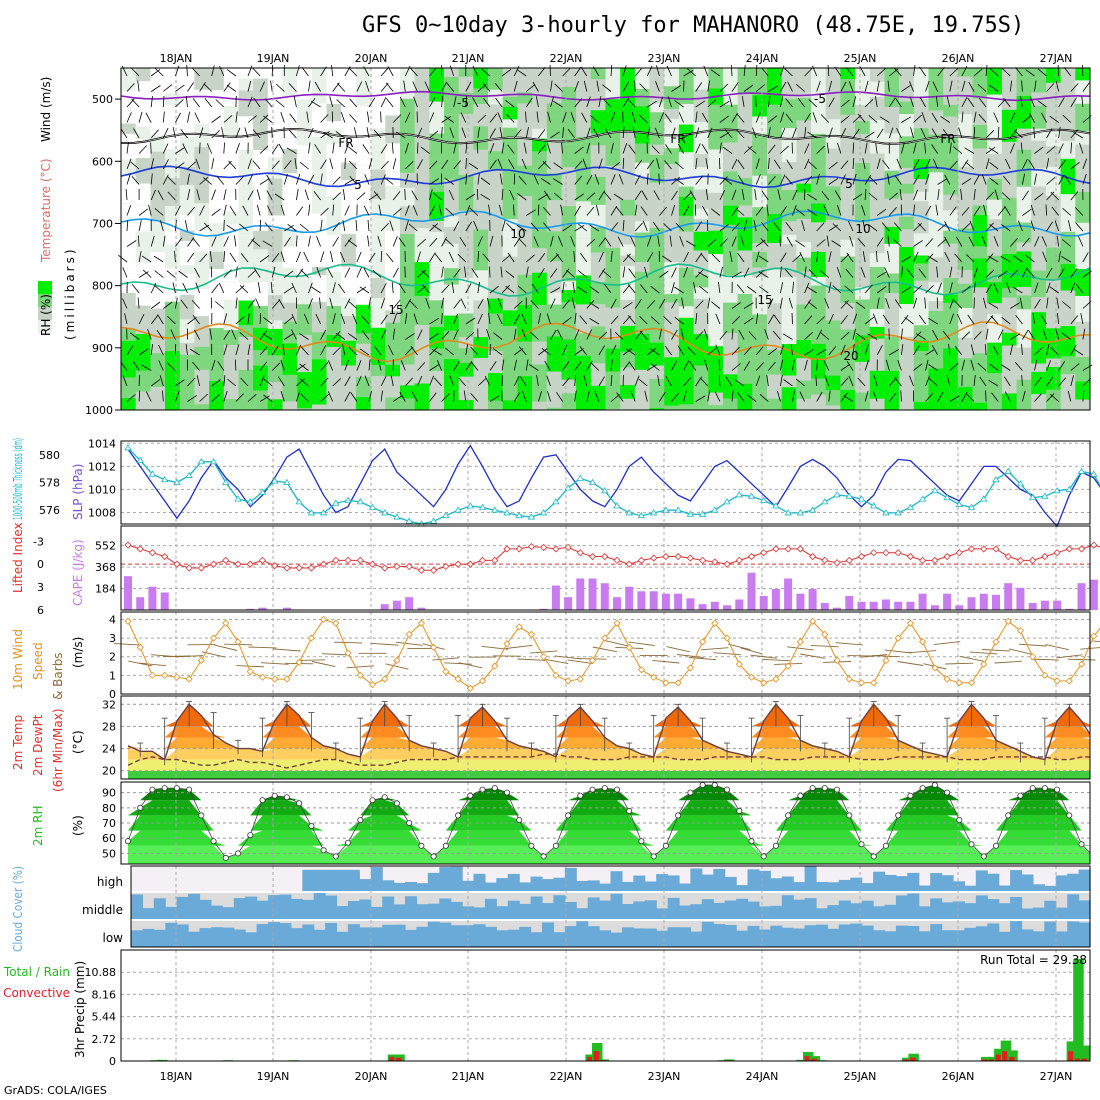 The height and width of the screenshot is (1100, 1100). What do you see at coordinates (1008, 596) in the screenshot?
I see `cape-bar` at bounding box center [1008, 596].